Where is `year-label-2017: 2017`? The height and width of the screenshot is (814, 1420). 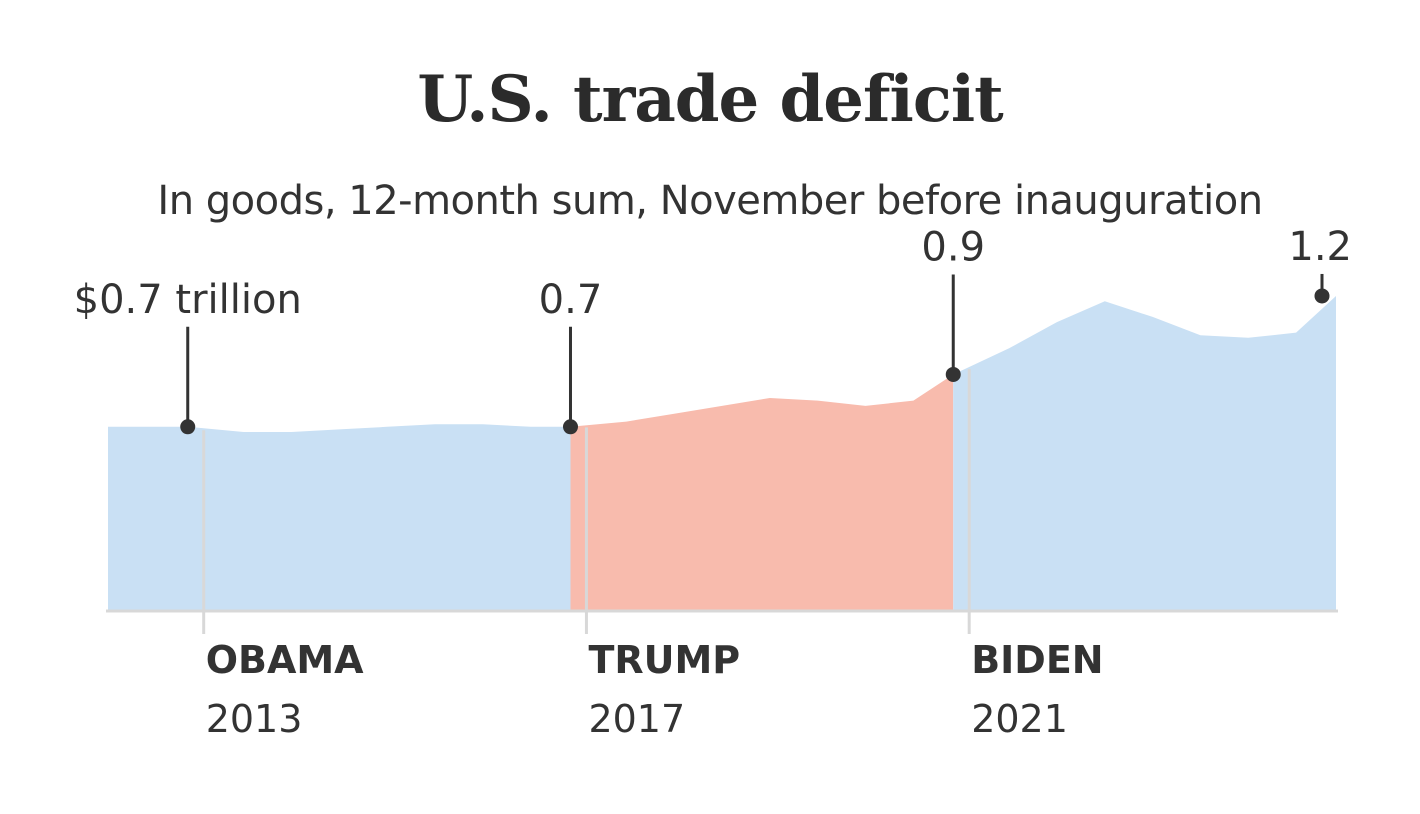 year-label-2017: 2017 is located at coordinates (636, 719).